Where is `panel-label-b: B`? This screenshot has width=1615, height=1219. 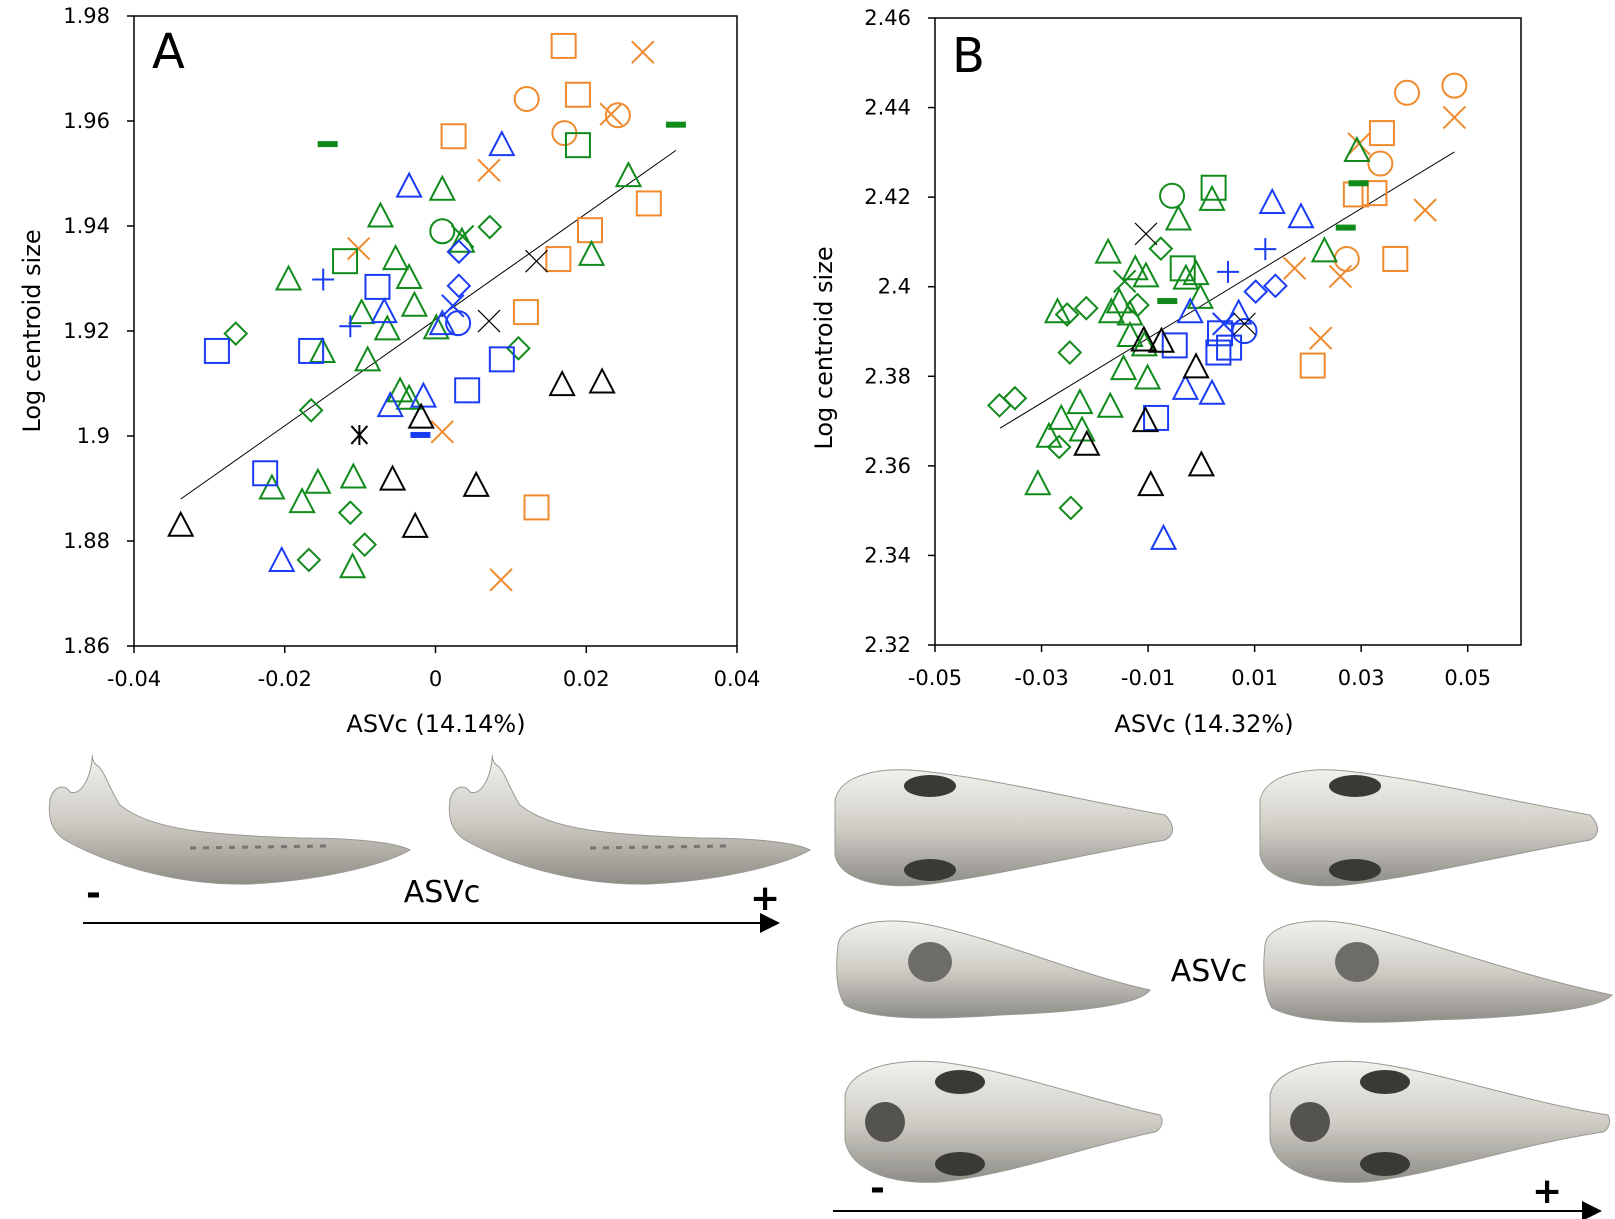 panel-label-b: B is located at coordinates (968, 56).